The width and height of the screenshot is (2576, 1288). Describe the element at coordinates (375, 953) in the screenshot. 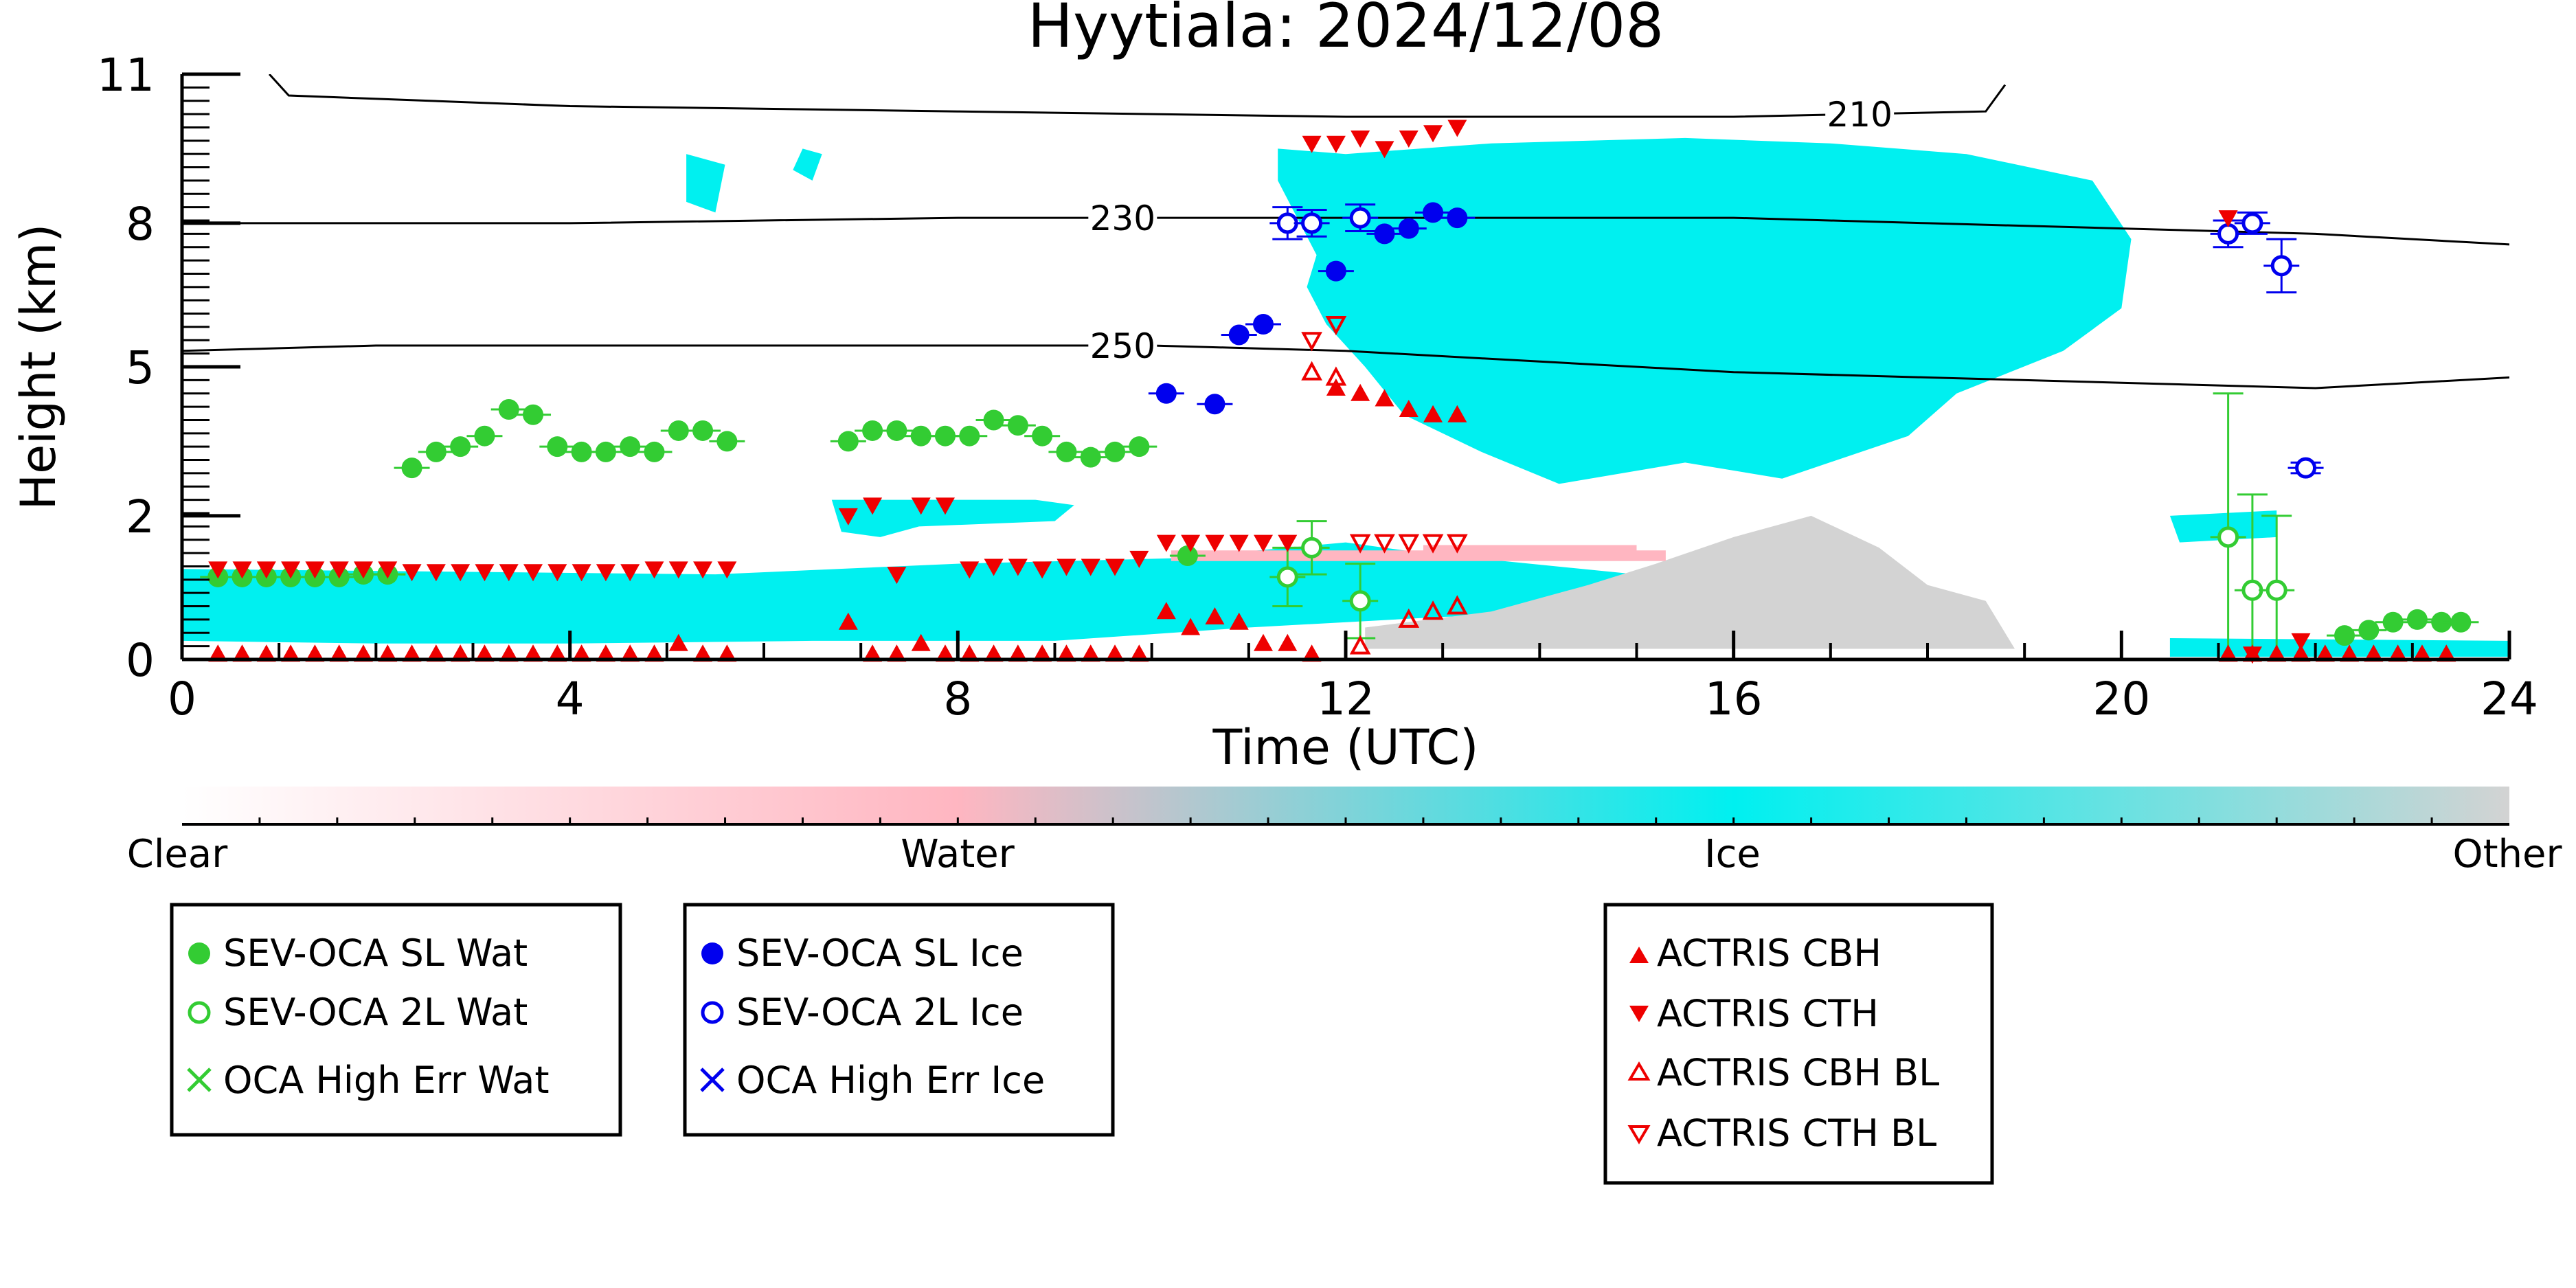

I see `legend-label-sev-oca-sl-wat: SEV-OCA SL Wat` at that location.